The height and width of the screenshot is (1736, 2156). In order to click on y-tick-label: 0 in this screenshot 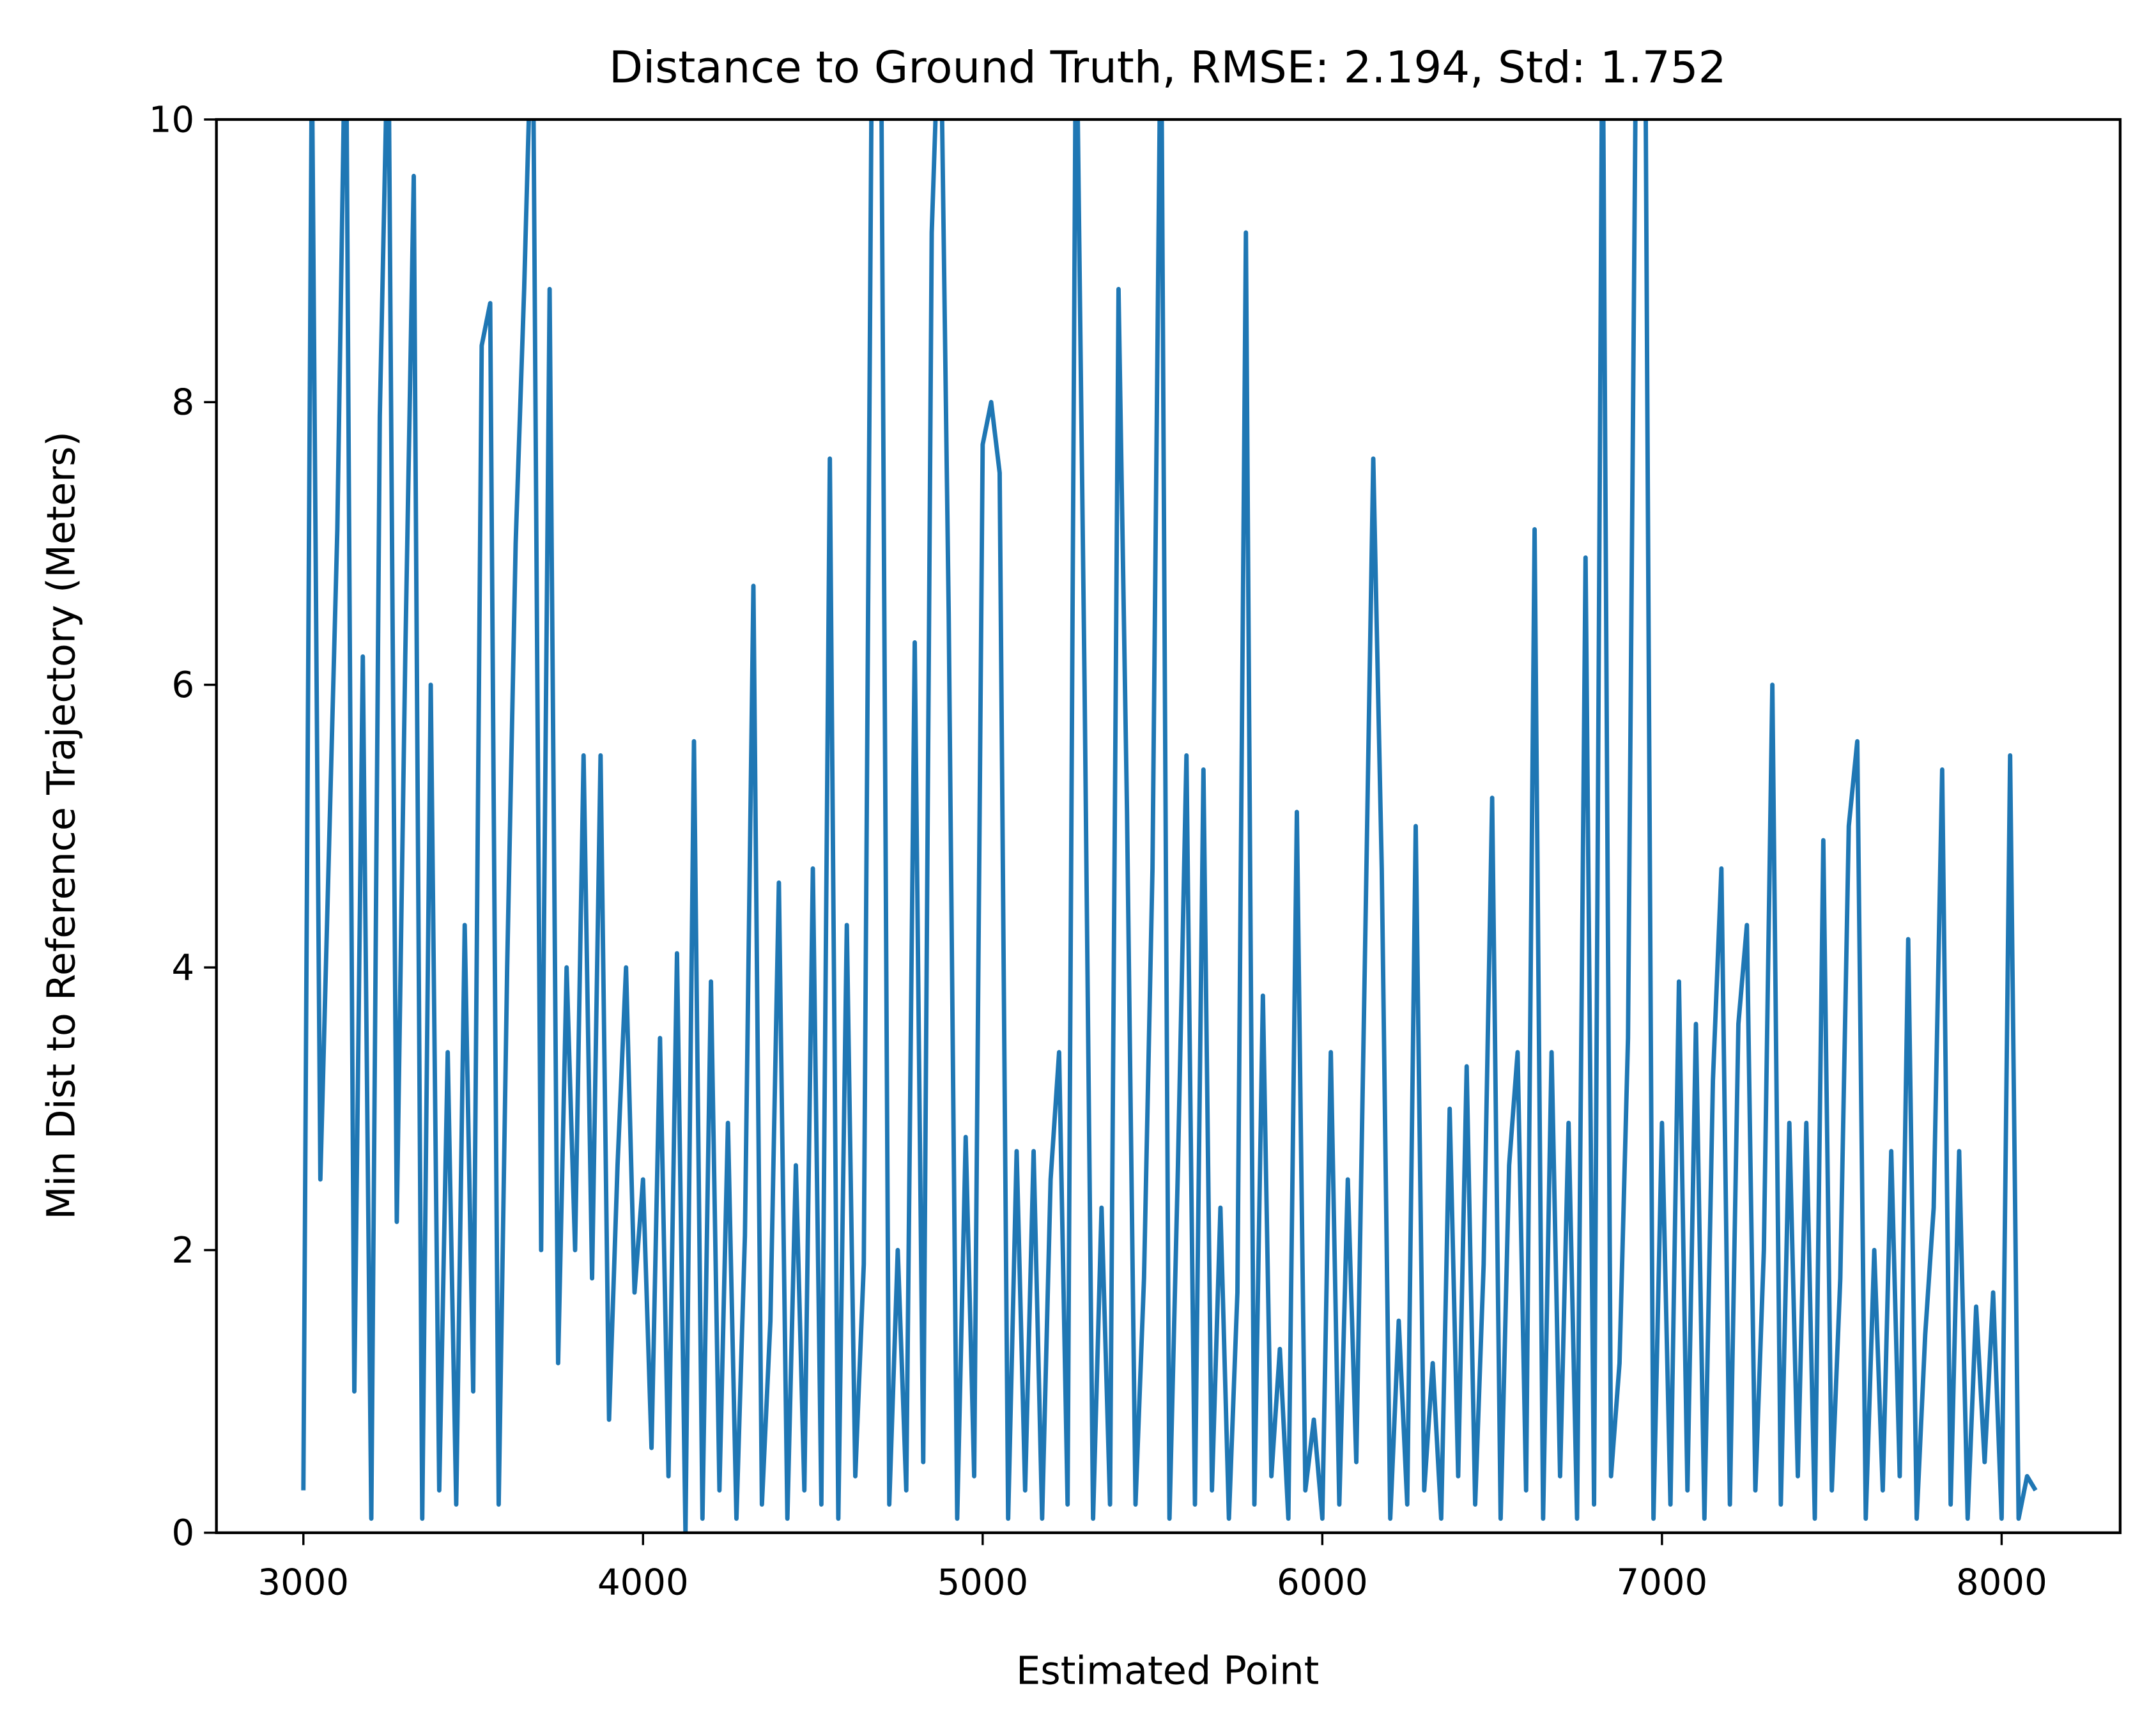, I will do `click(183, 1533)`.